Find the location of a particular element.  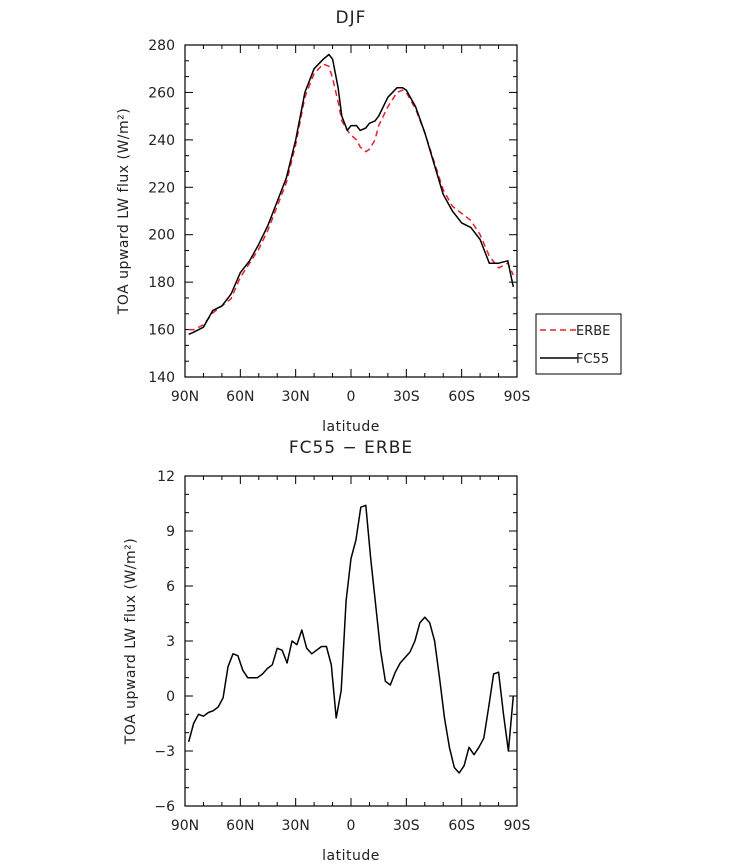

y-tick-label: 160 is located at coordinates (161, 331).